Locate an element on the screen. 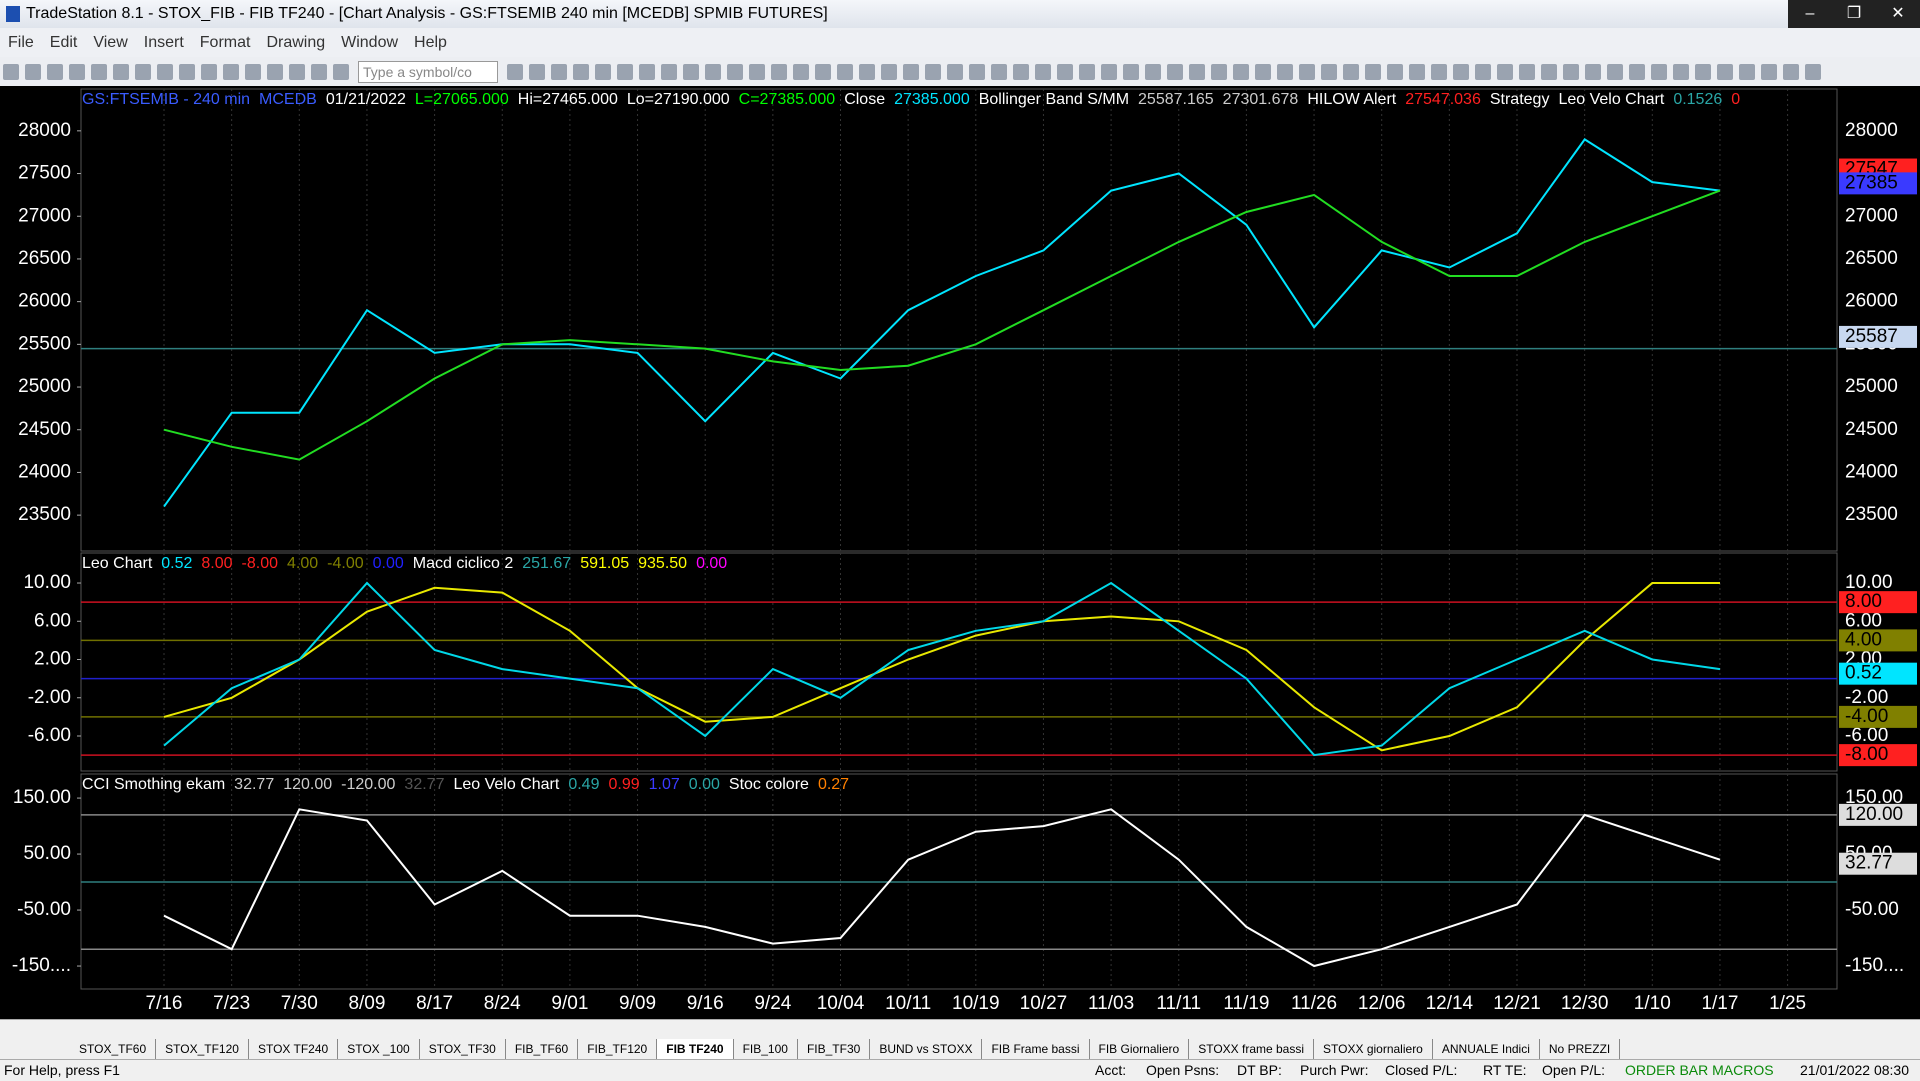  tab: STOX TF240 is located at coordinates (294, 1049).